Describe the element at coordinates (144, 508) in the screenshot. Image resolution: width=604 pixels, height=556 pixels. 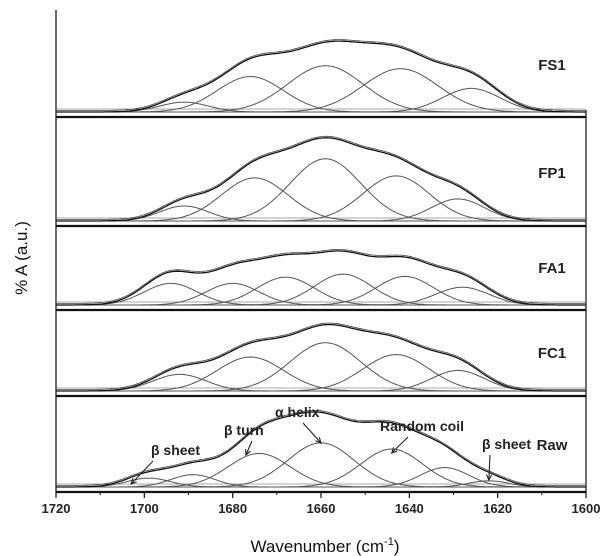
I see `x-tick-label: 1700` at that location.